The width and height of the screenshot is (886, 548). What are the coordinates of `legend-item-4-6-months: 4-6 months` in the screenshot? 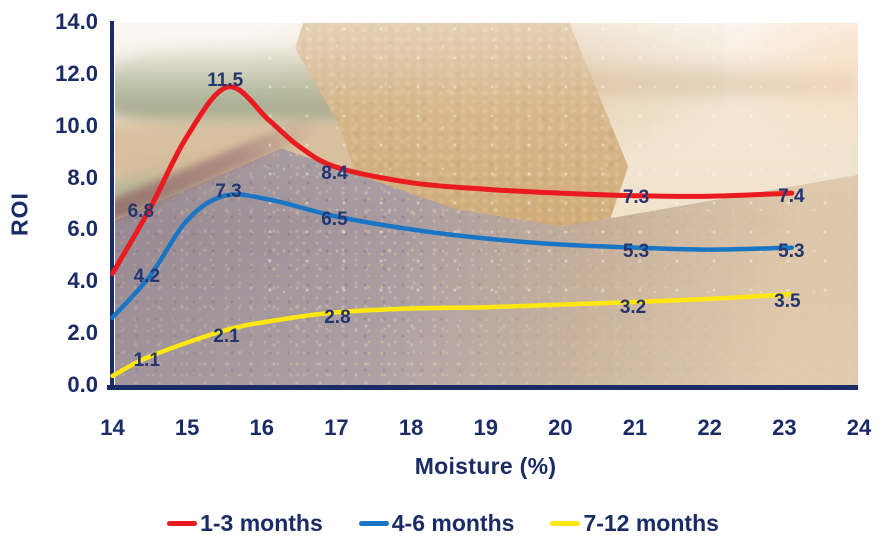 It's located at (436, 523).